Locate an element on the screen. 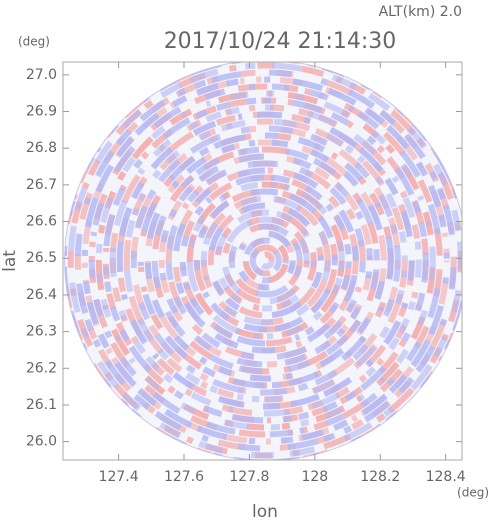 This screenshot has width=491, height=521. x-tick-label: 127.4 is located at coordinates (119, 477).